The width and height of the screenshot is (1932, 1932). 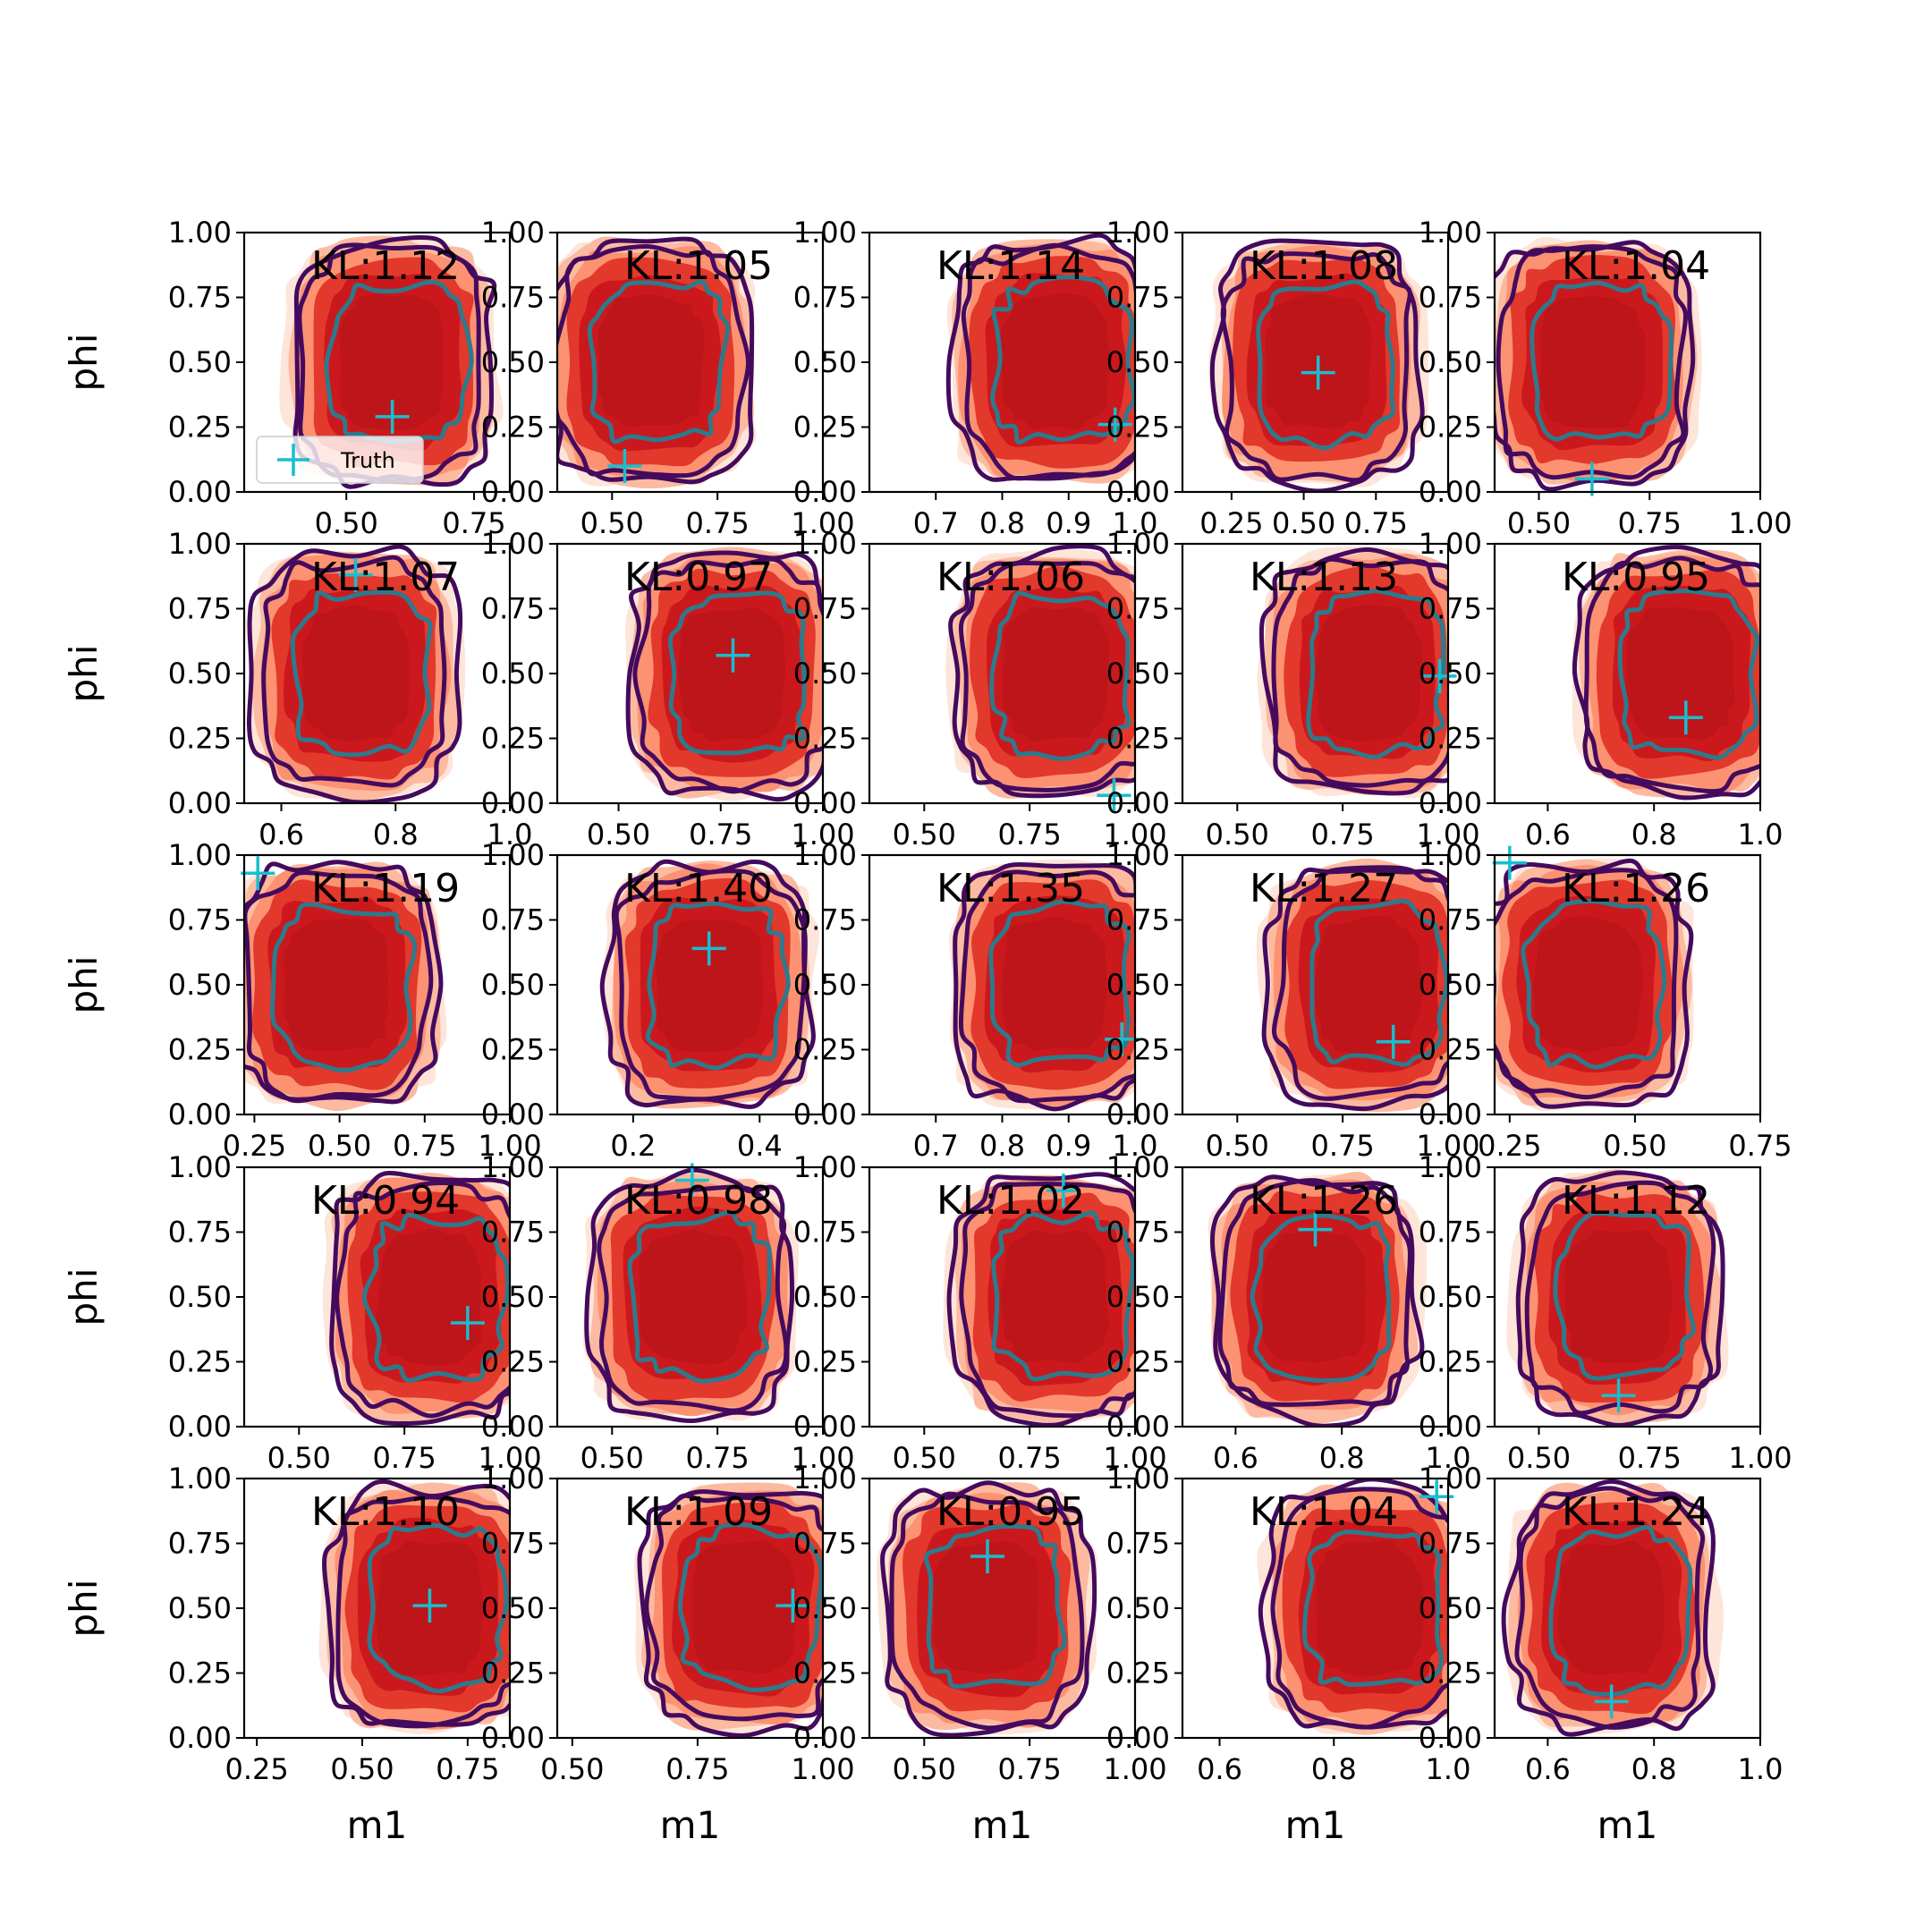 I want to click on x-tick-label: 0.7, so click(x=936, y=1146).